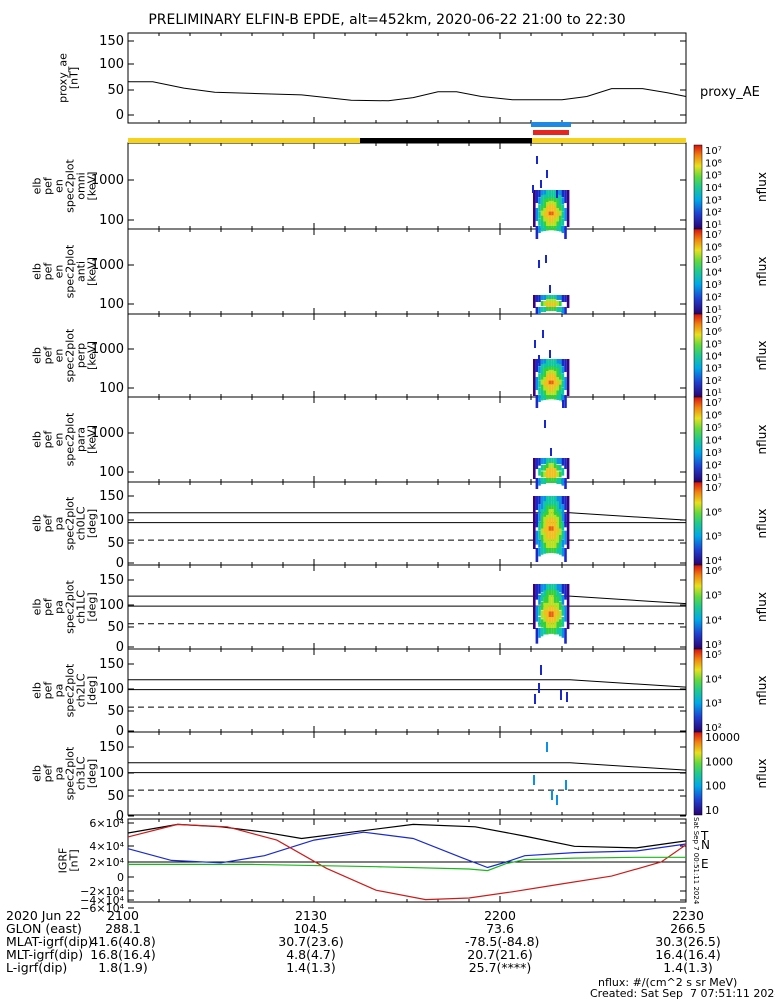  I want to click on y-tick-label: 100, so click(111, 472).